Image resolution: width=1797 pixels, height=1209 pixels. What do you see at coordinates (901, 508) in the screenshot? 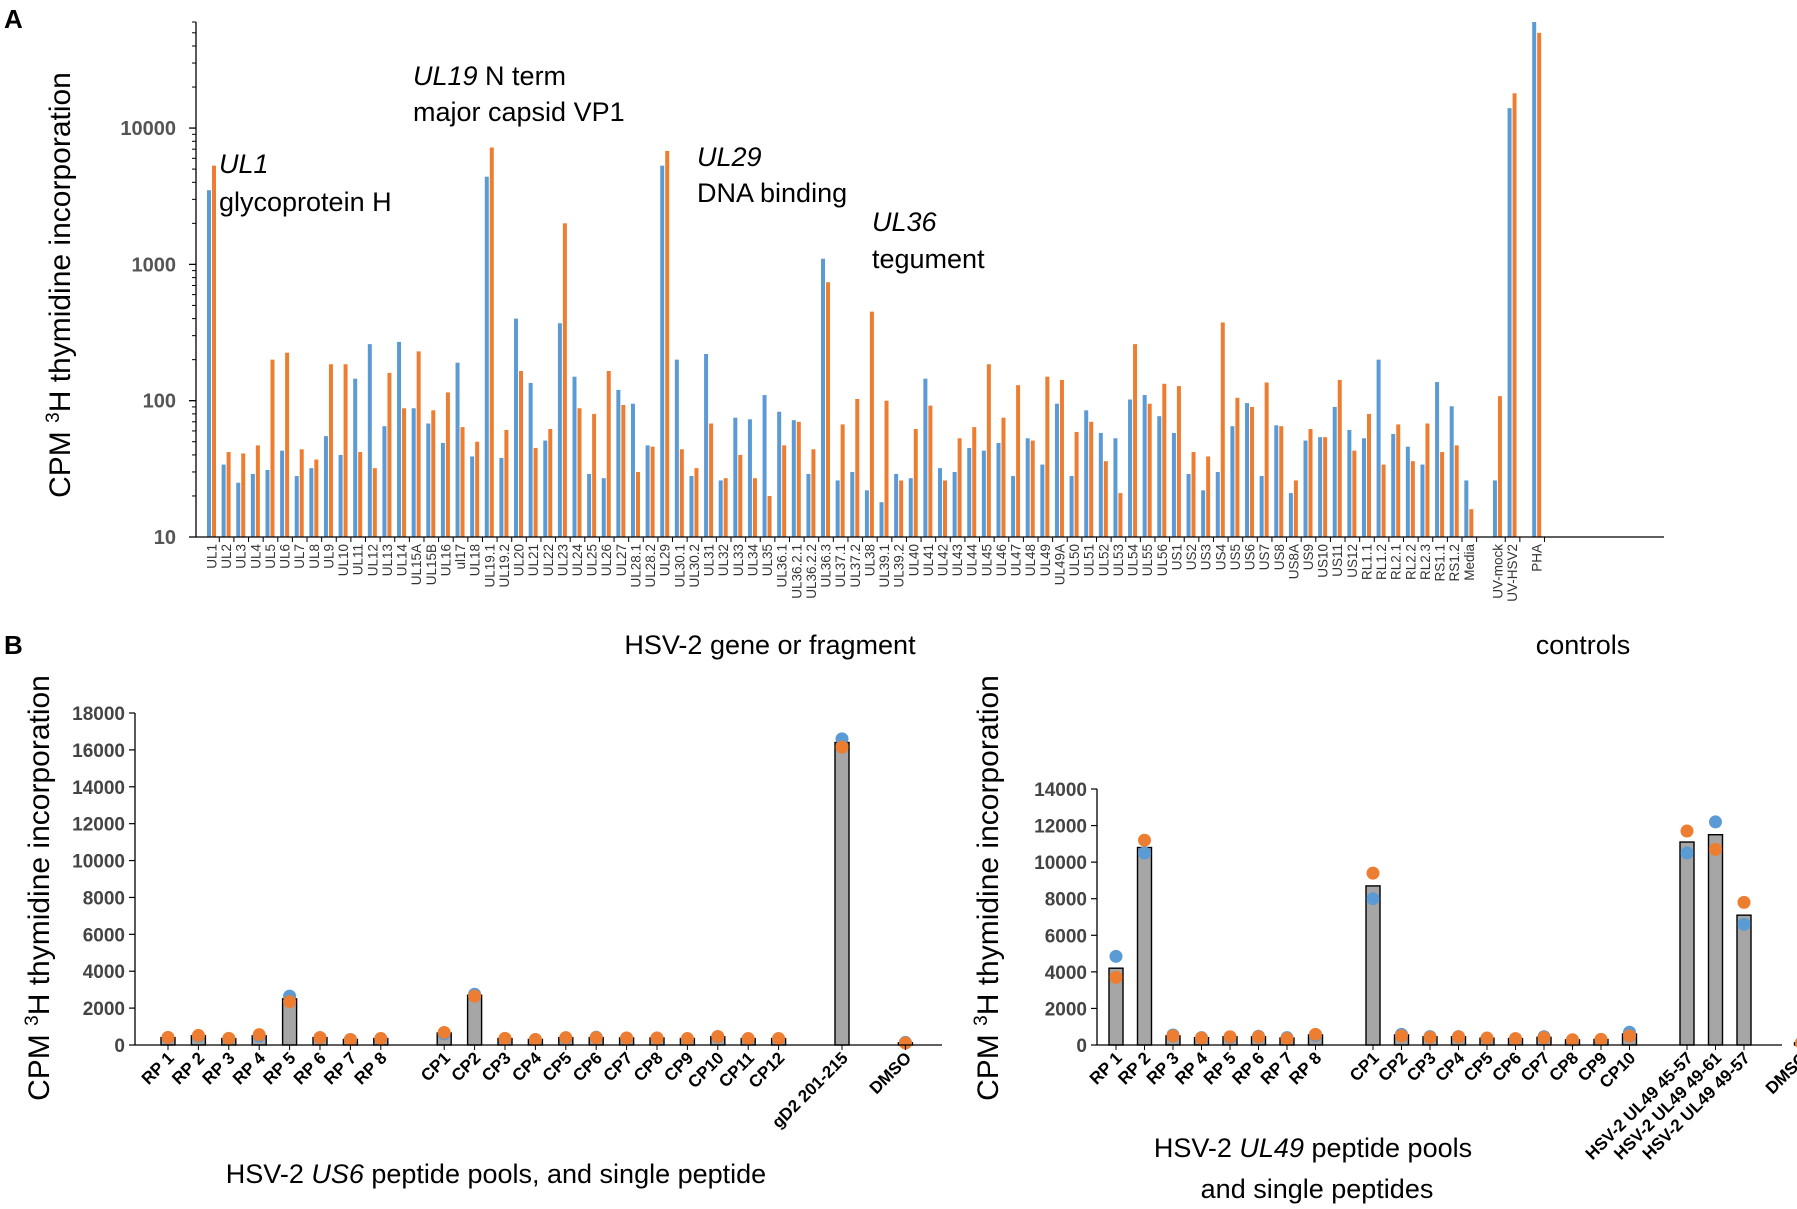
I see `chart-a-bar-ul39-2-rep2` at bounding box center [901, 508].